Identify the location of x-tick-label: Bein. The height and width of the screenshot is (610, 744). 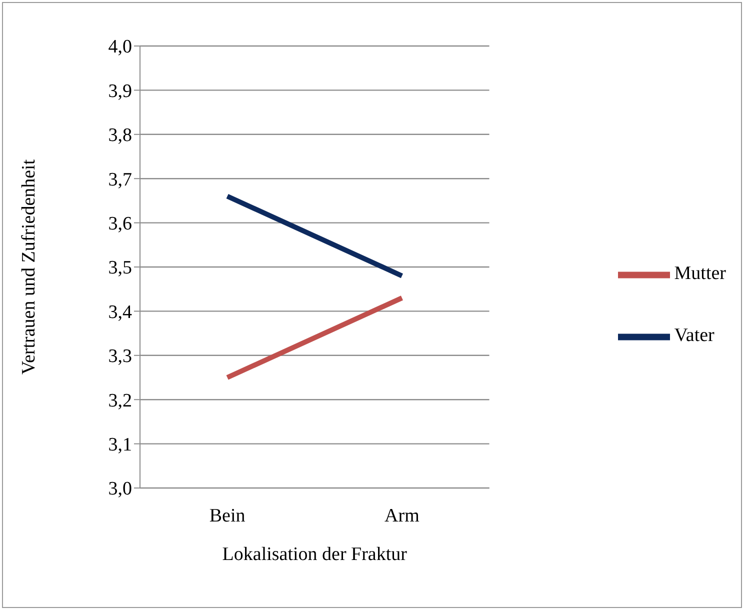
(227, 515).